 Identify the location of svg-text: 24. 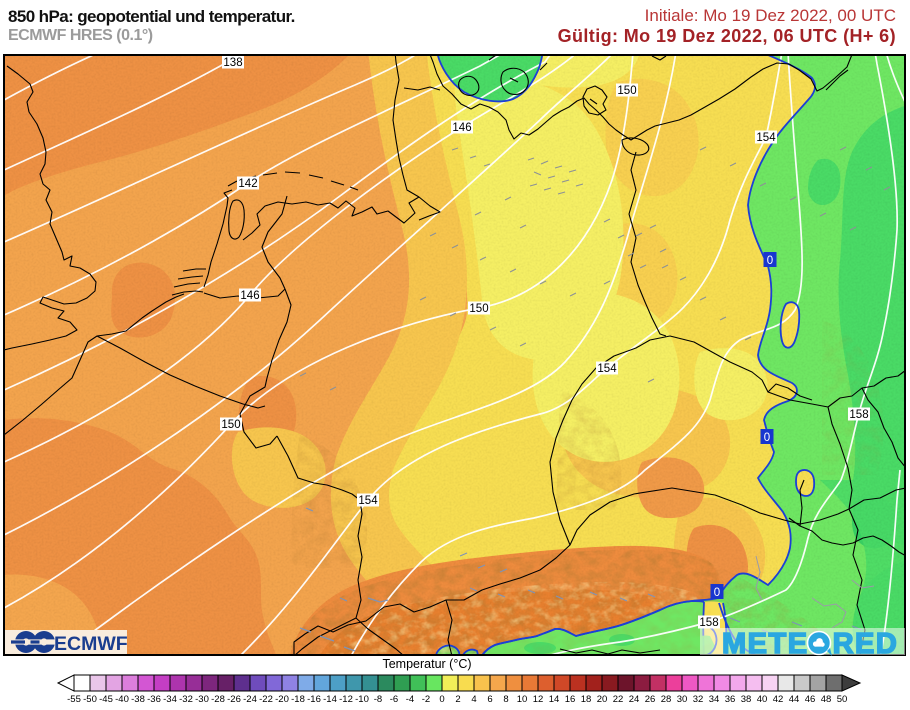
(634, 699).